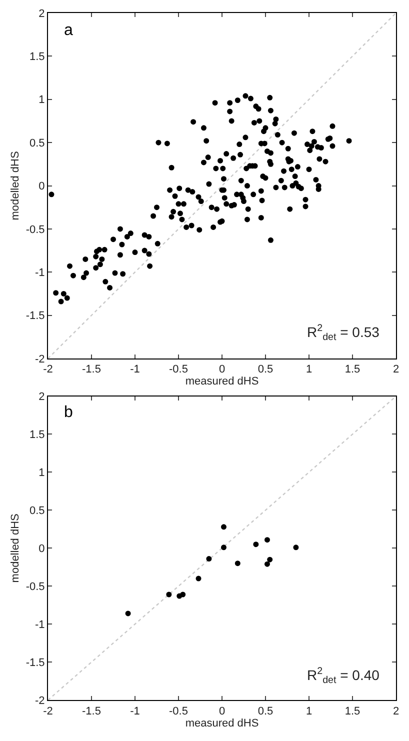 The image size is (409, 741). I want to click on annotation: a, so click(68, 30).